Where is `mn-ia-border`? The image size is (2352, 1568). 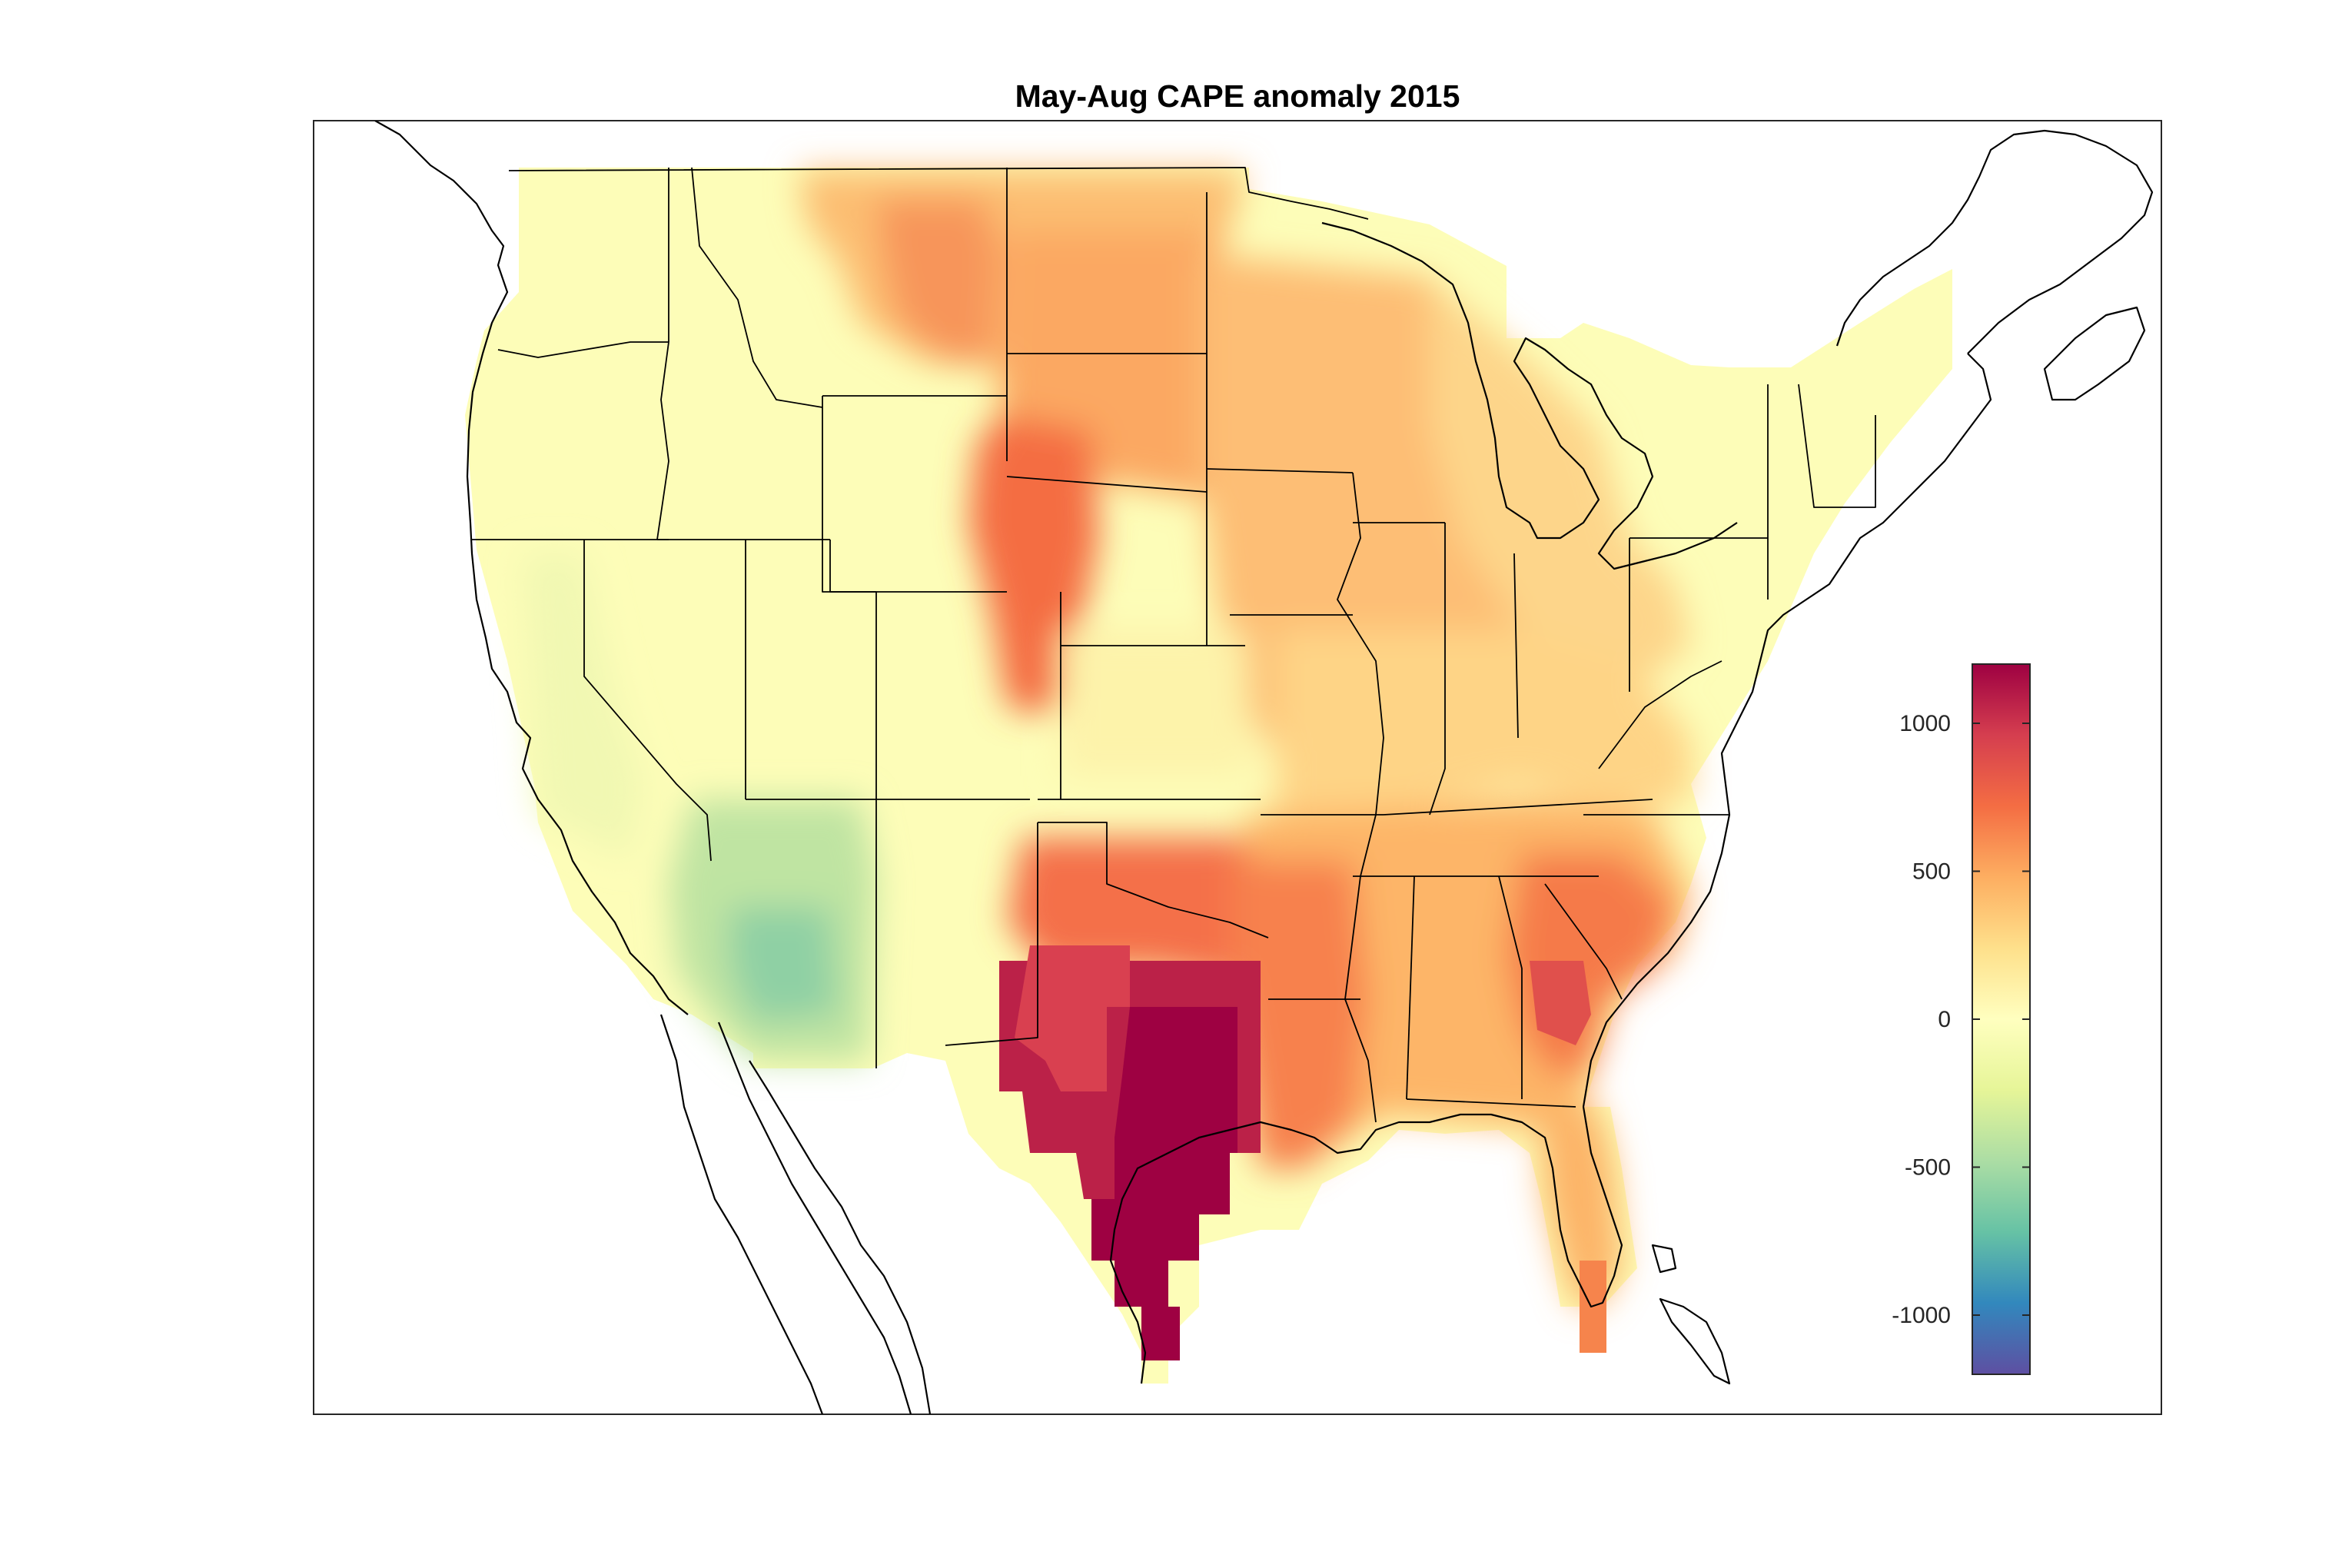 mn-ia-border is located at coordinates (1280, 470).